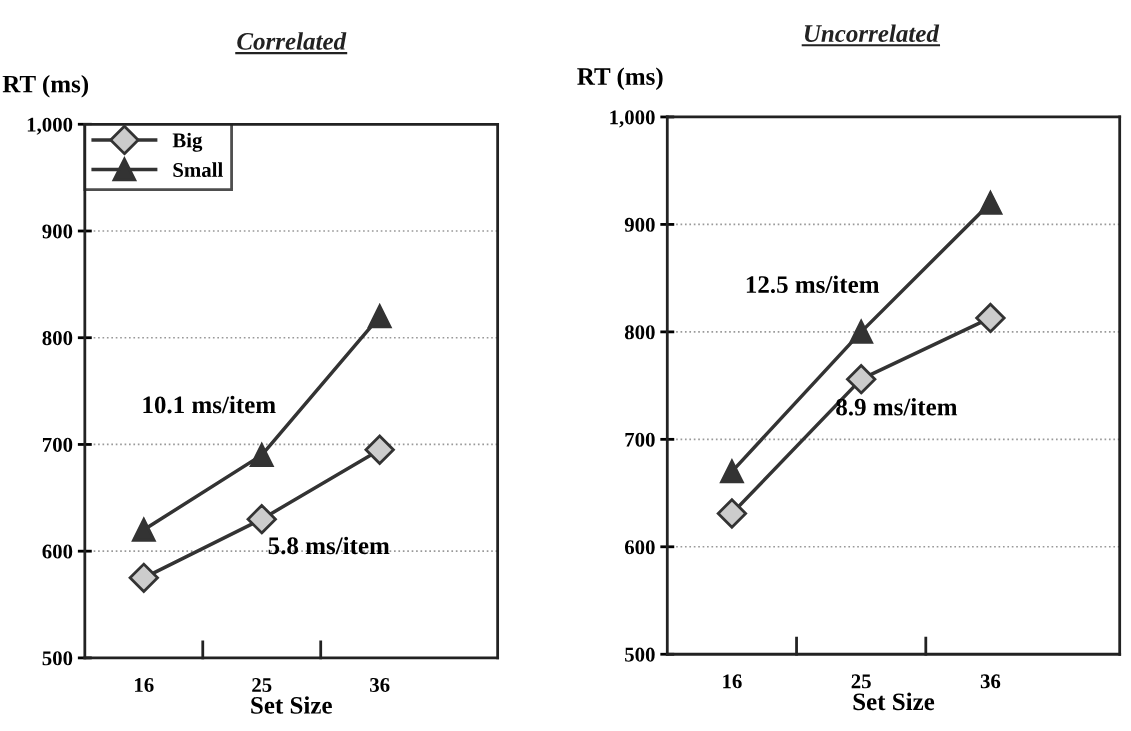  I want to click on legend-label: Small, so click(198, 169).